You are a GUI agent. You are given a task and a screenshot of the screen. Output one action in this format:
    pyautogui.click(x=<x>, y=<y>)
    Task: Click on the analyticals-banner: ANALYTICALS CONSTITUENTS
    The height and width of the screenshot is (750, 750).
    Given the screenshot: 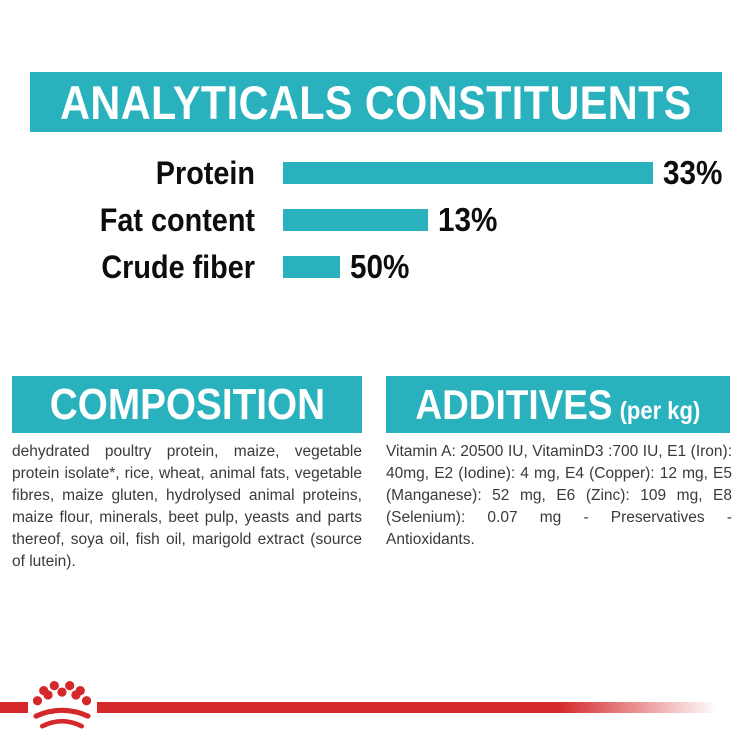 What is the action you would take?
    pyautogui.click(x=376, y=102)
    